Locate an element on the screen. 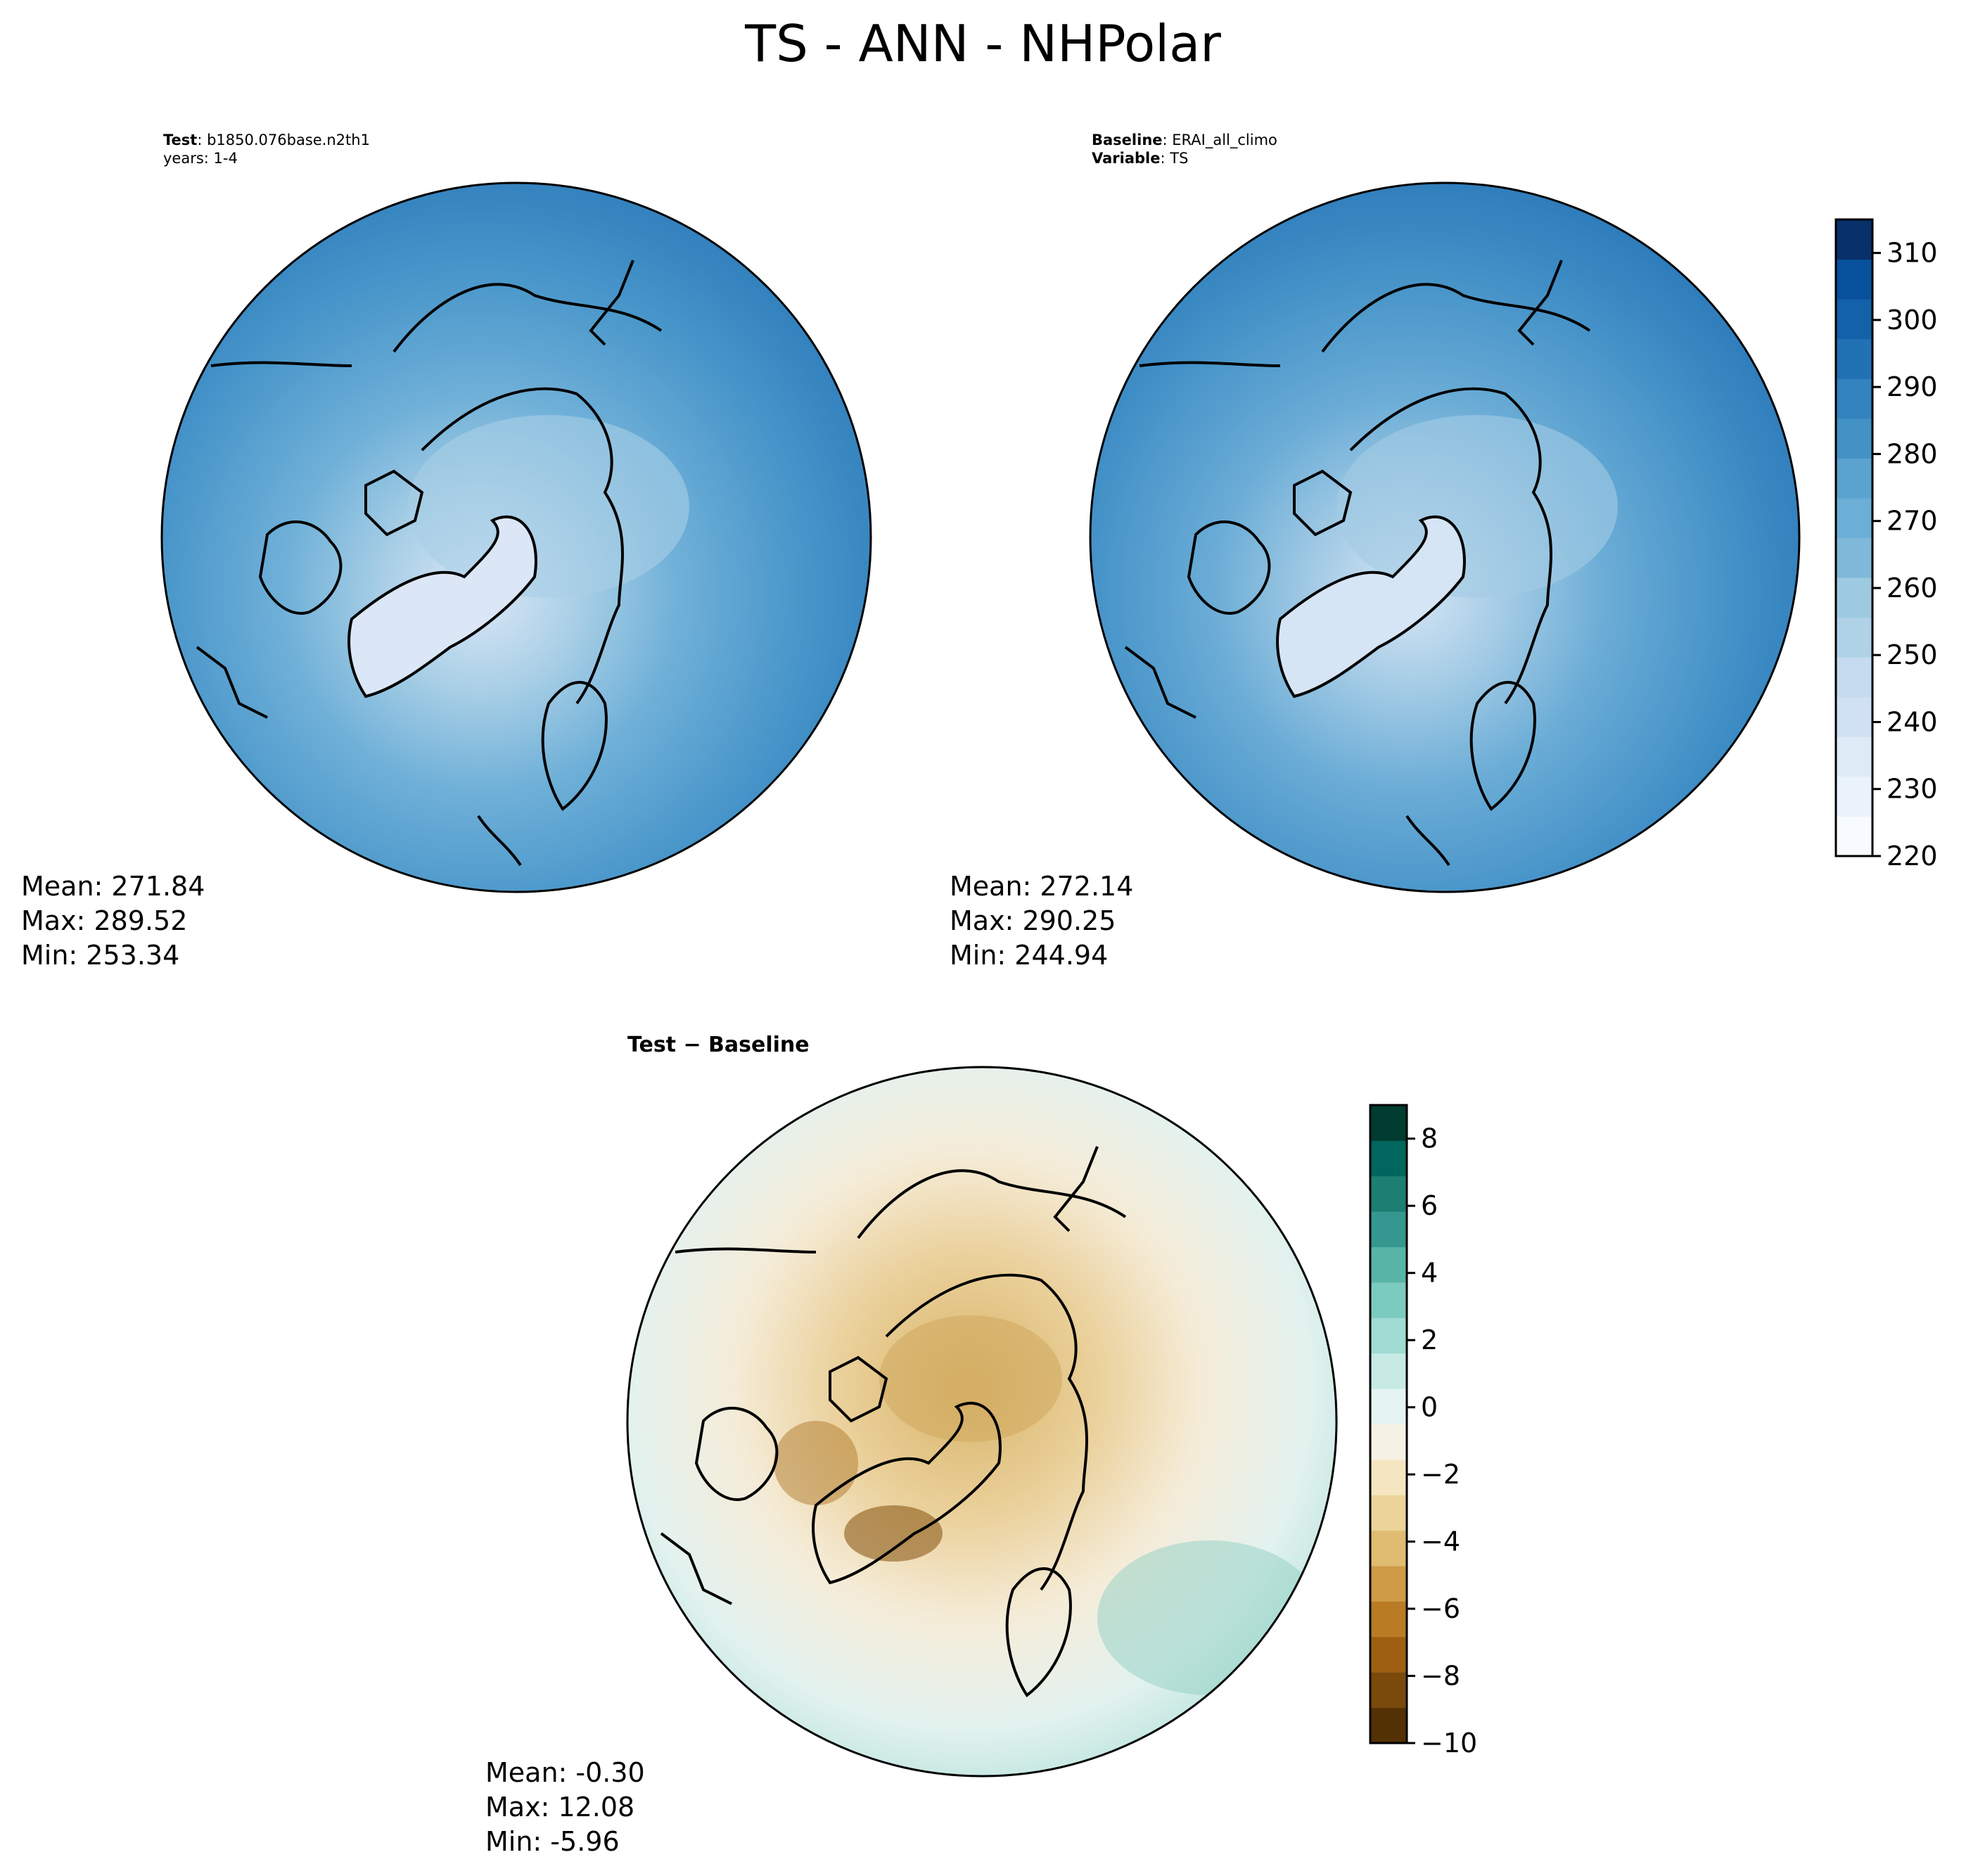  baseline-label-value: ERAI_all_climo is located at coordinates (1224, 140).